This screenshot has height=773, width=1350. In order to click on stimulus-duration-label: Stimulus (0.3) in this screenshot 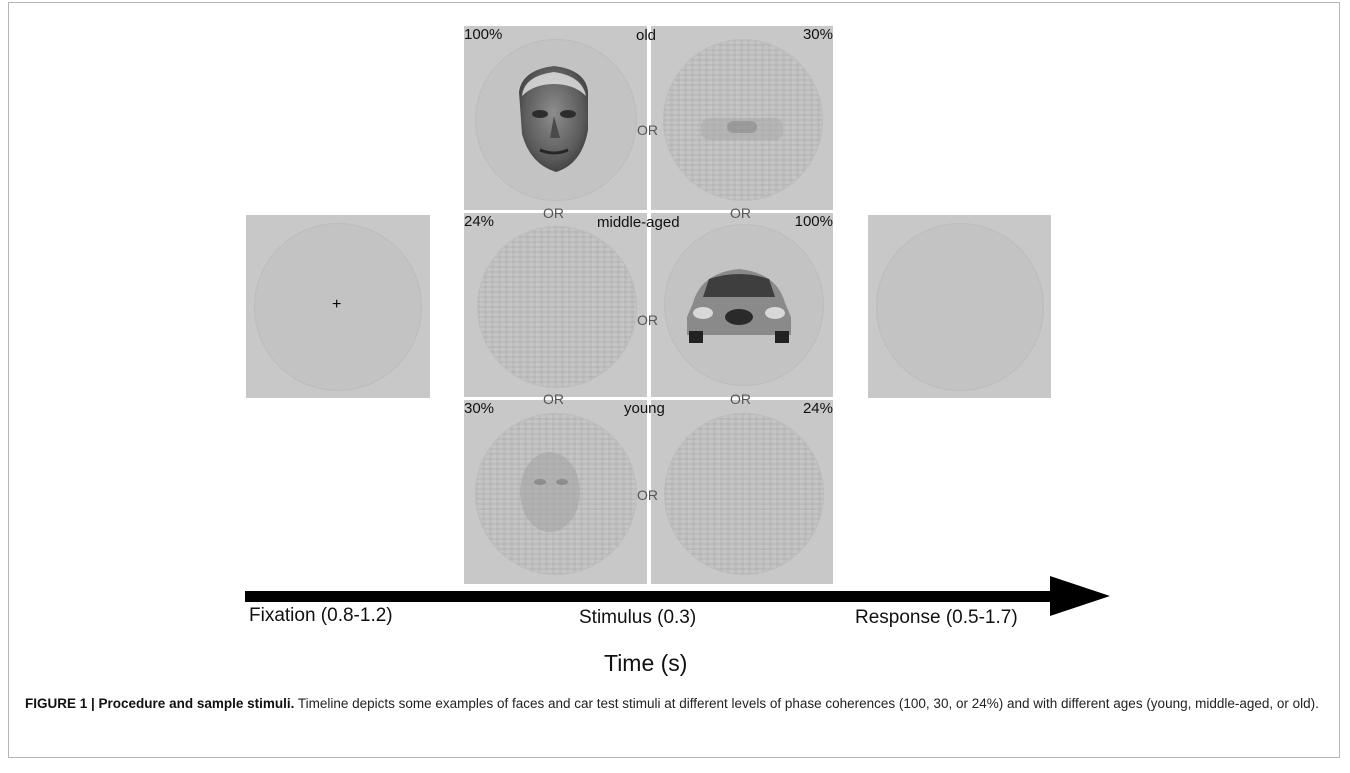, I will do `click(638, 617)`.